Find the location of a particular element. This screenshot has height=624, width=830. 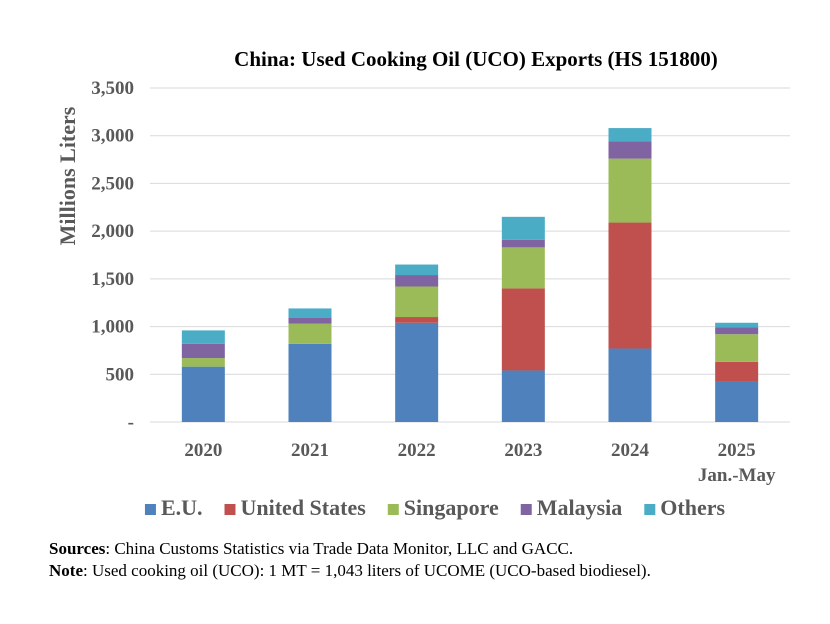

bar-segment-united-states-2023 is located at coordinates (523, 329).